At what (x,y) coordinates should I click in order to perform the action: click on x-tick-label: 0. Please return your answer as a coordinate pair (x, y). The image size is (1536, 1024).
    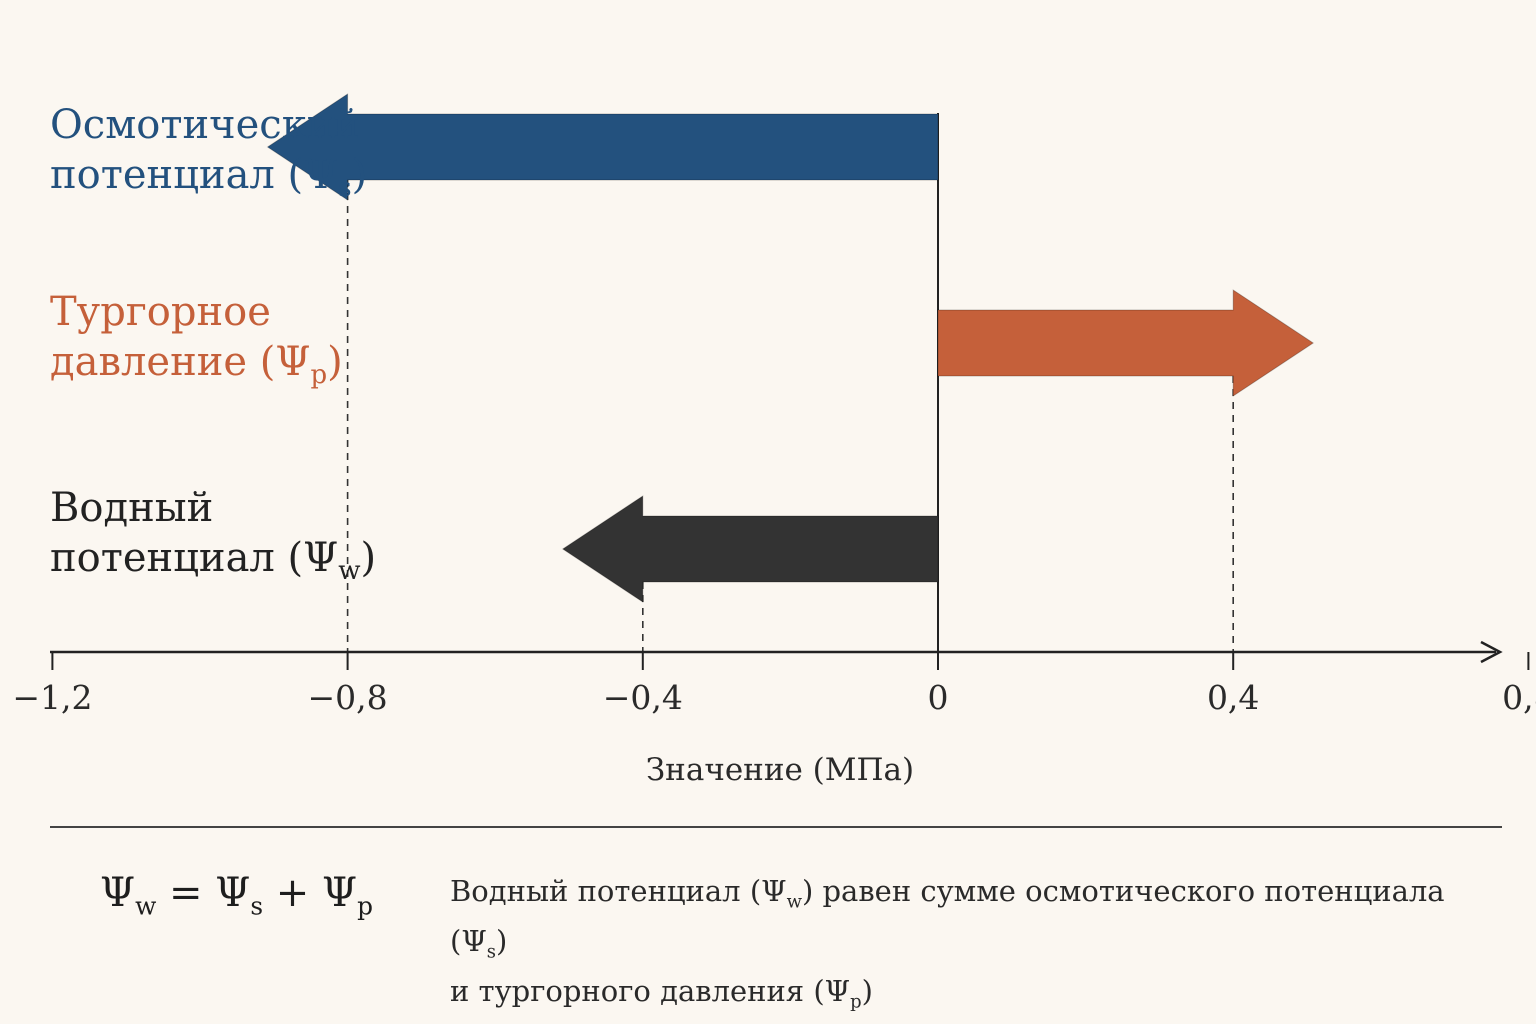
    Looking at the image, I should click on (938, 697).